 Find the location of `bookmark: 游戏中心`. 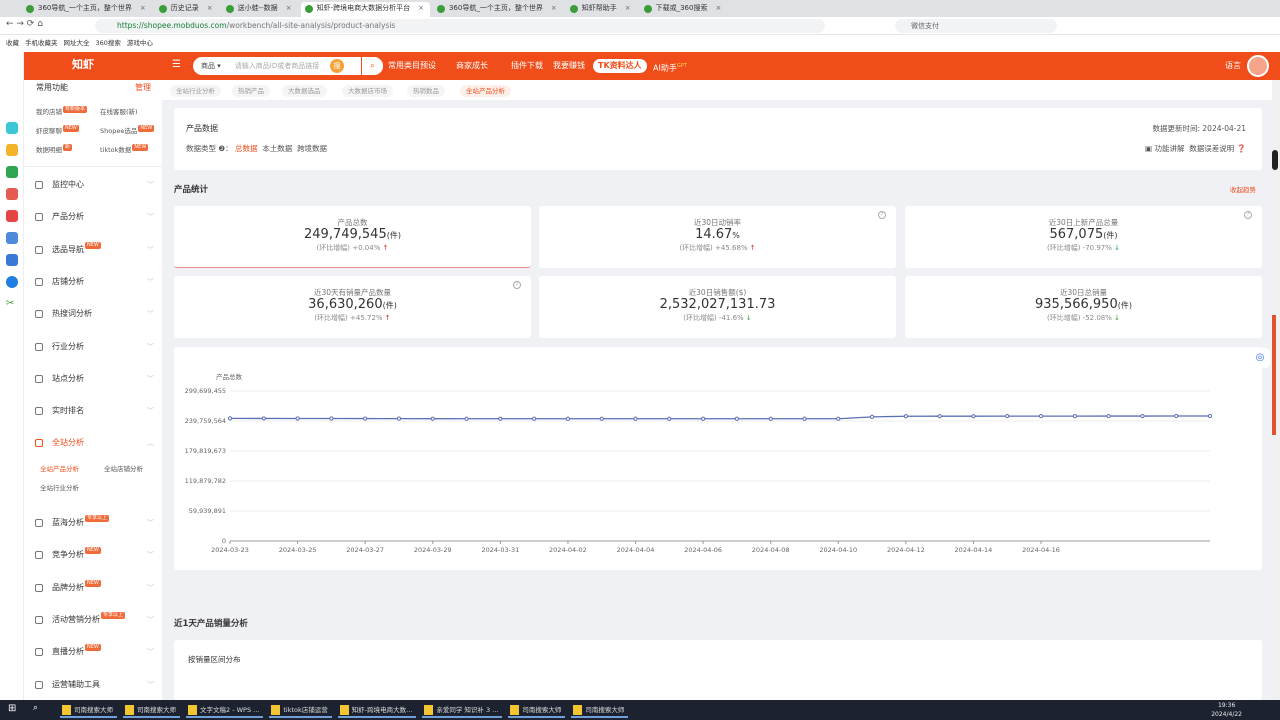

bookmark: 游戏中心 is located at coordinates (139, 43).